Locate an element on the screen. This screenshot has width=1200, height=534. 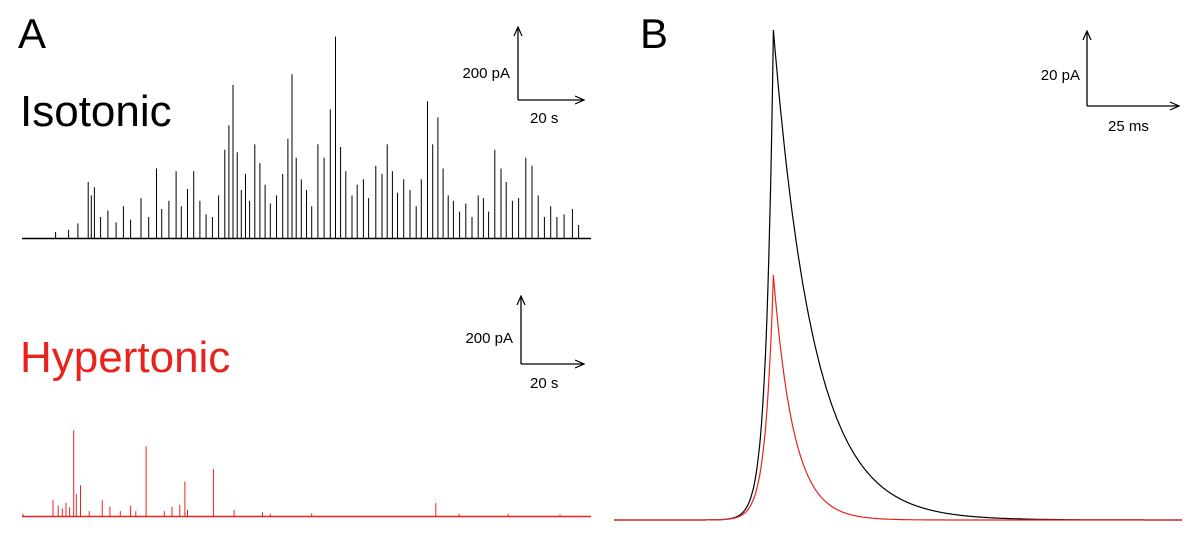
isotonic-label: Isotonic is located at coordinates (96, 111).